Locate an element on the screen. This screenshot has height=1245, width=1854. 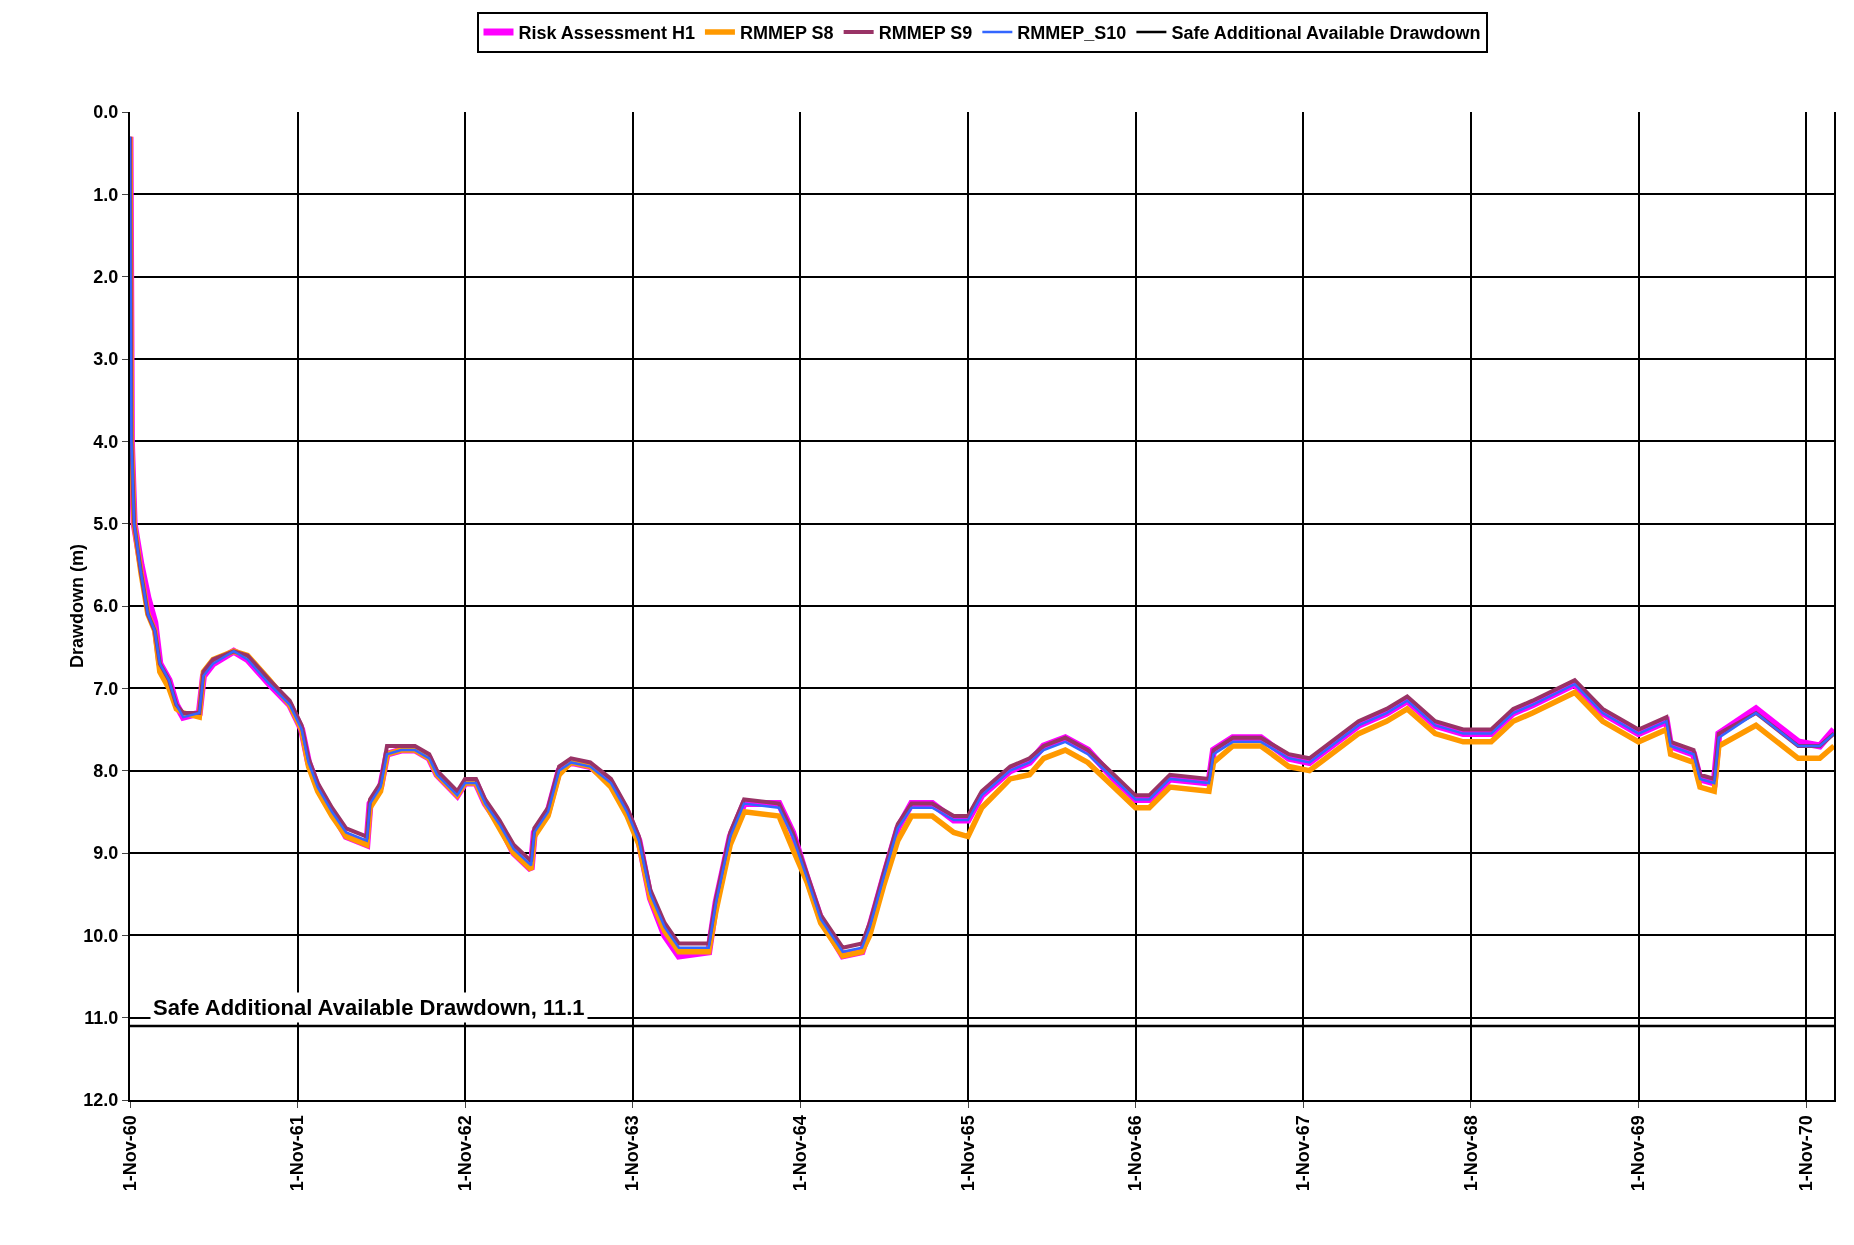
y-tick-label: 2.0 is located at coordinates (106, 276).